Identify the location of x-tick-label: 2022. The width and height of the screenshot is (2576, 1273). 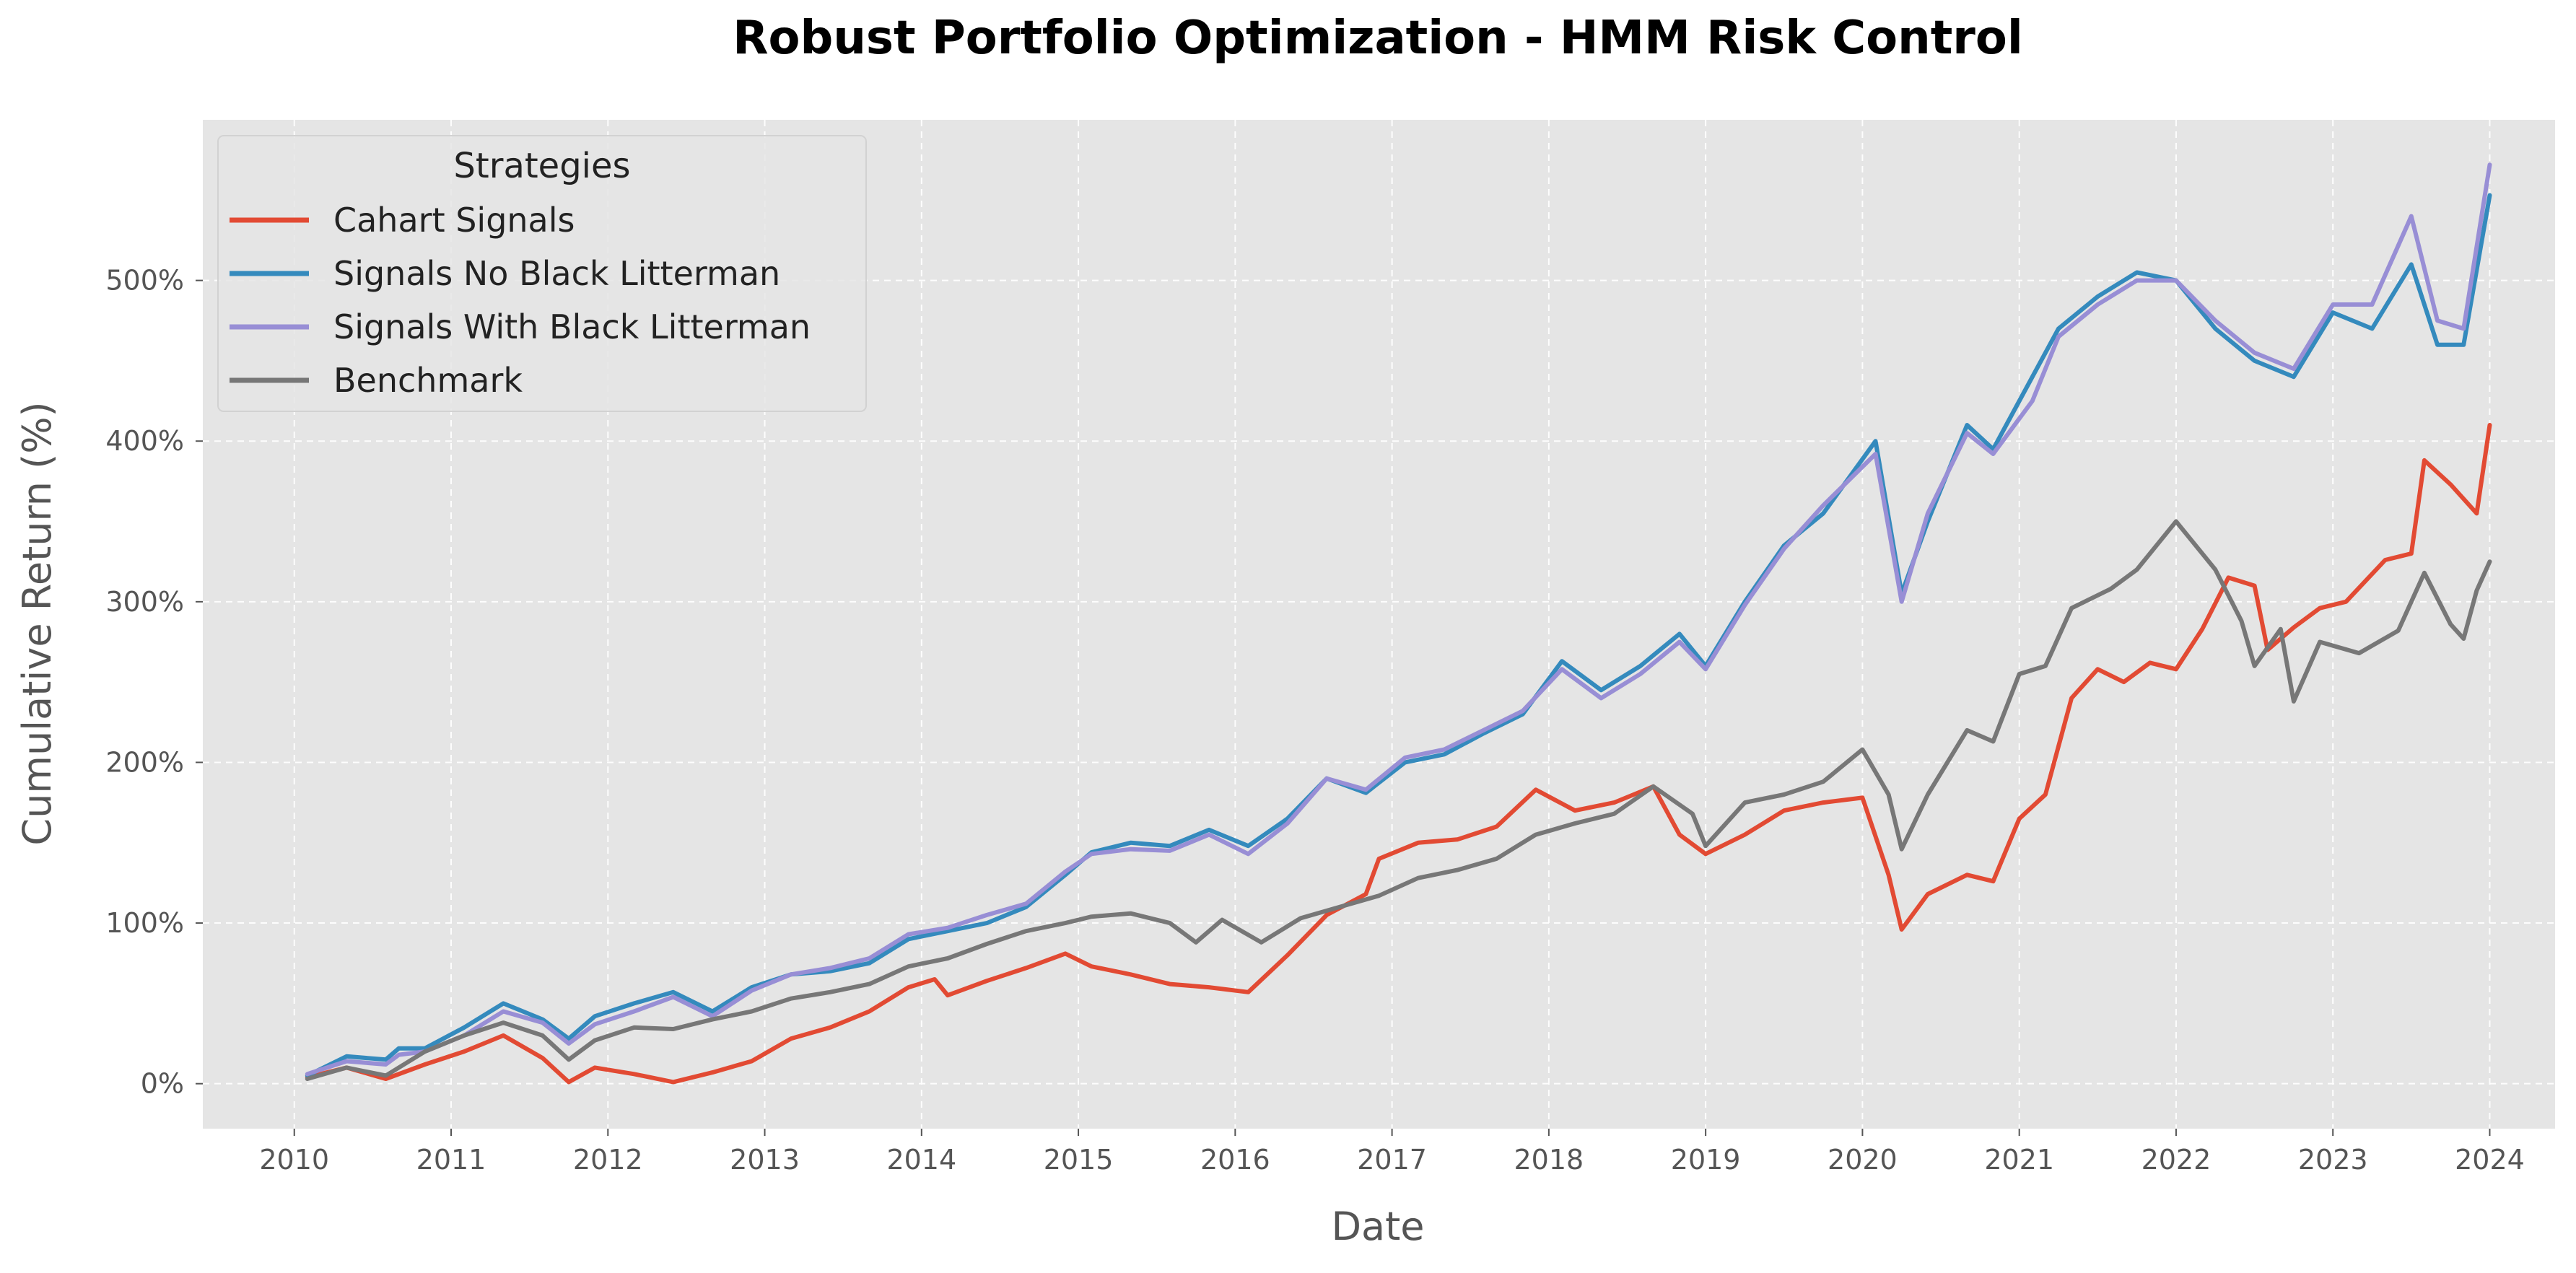
(2176, 1160).